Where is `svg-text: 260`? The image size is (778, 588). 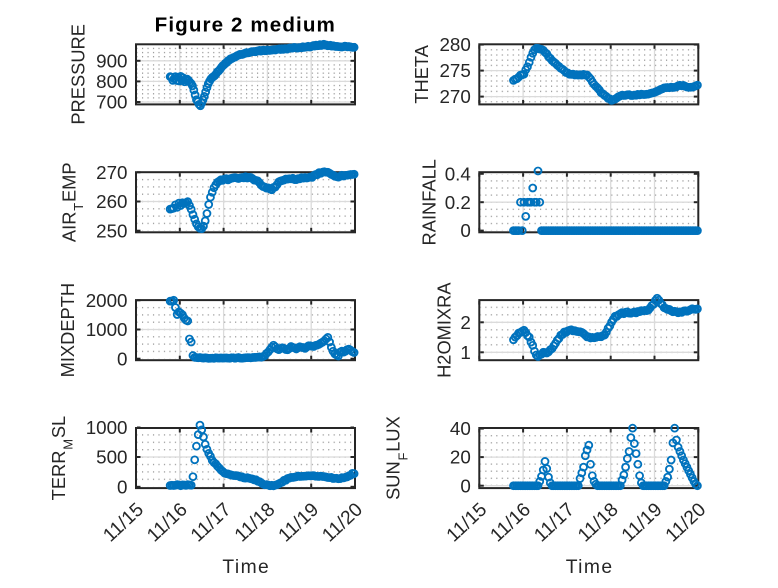
svg-text: 260 is located at coordinates (111, 201).